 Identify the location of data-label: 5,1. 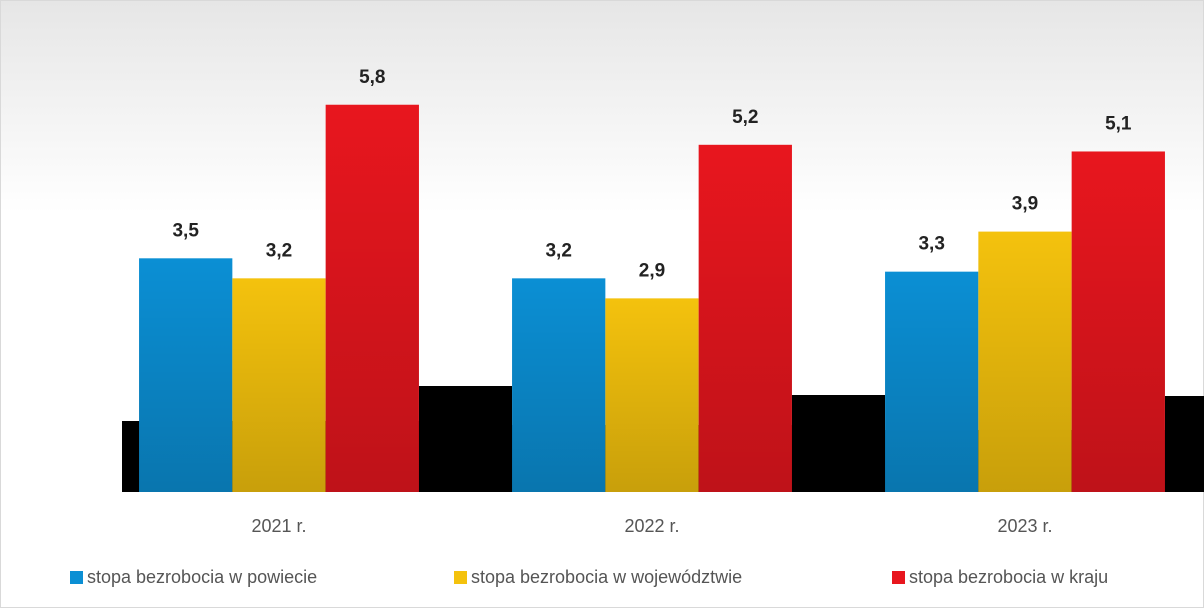
(1118, 123).